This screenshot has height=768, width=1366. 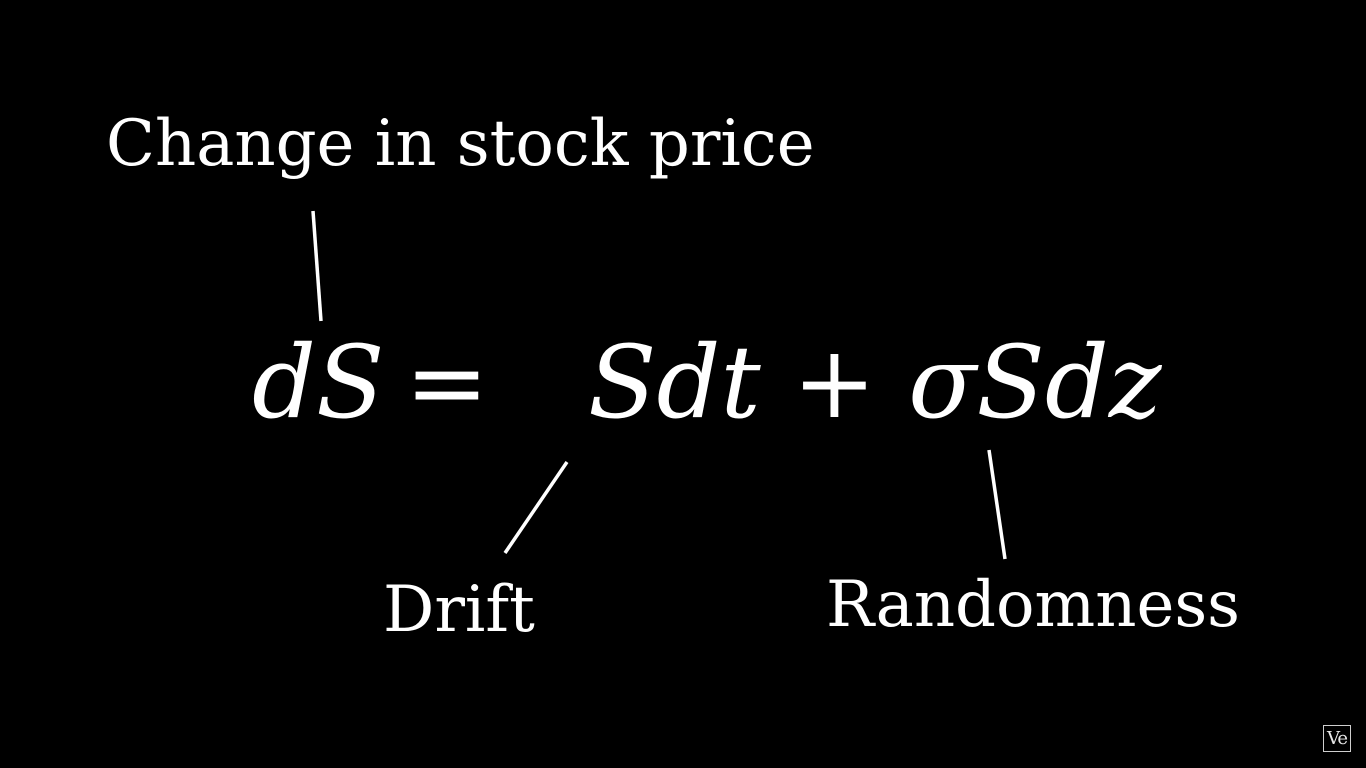 What do you see at coordinates (318, 382) in the screenshot?
I see `equation-lhs: dS` at bounding box center [318, 382].